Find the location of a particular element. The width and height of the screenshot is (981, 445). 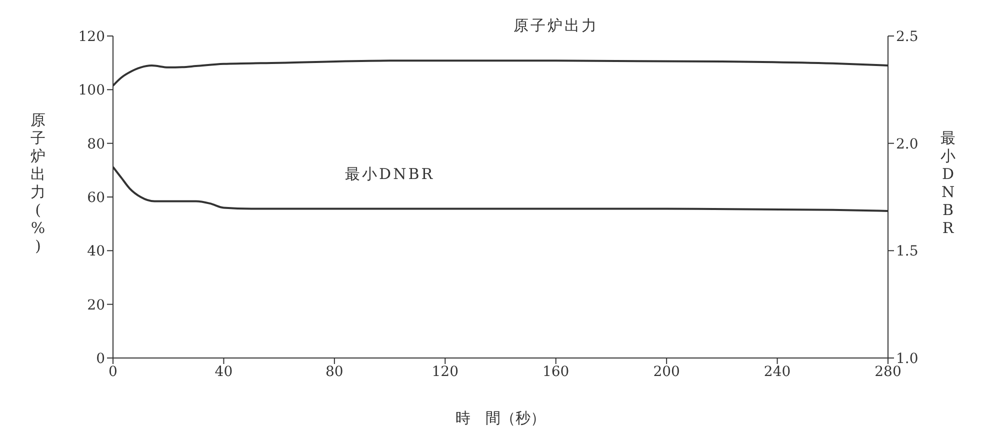

x-tick-label: 120 is located at coordinates (445, 372).